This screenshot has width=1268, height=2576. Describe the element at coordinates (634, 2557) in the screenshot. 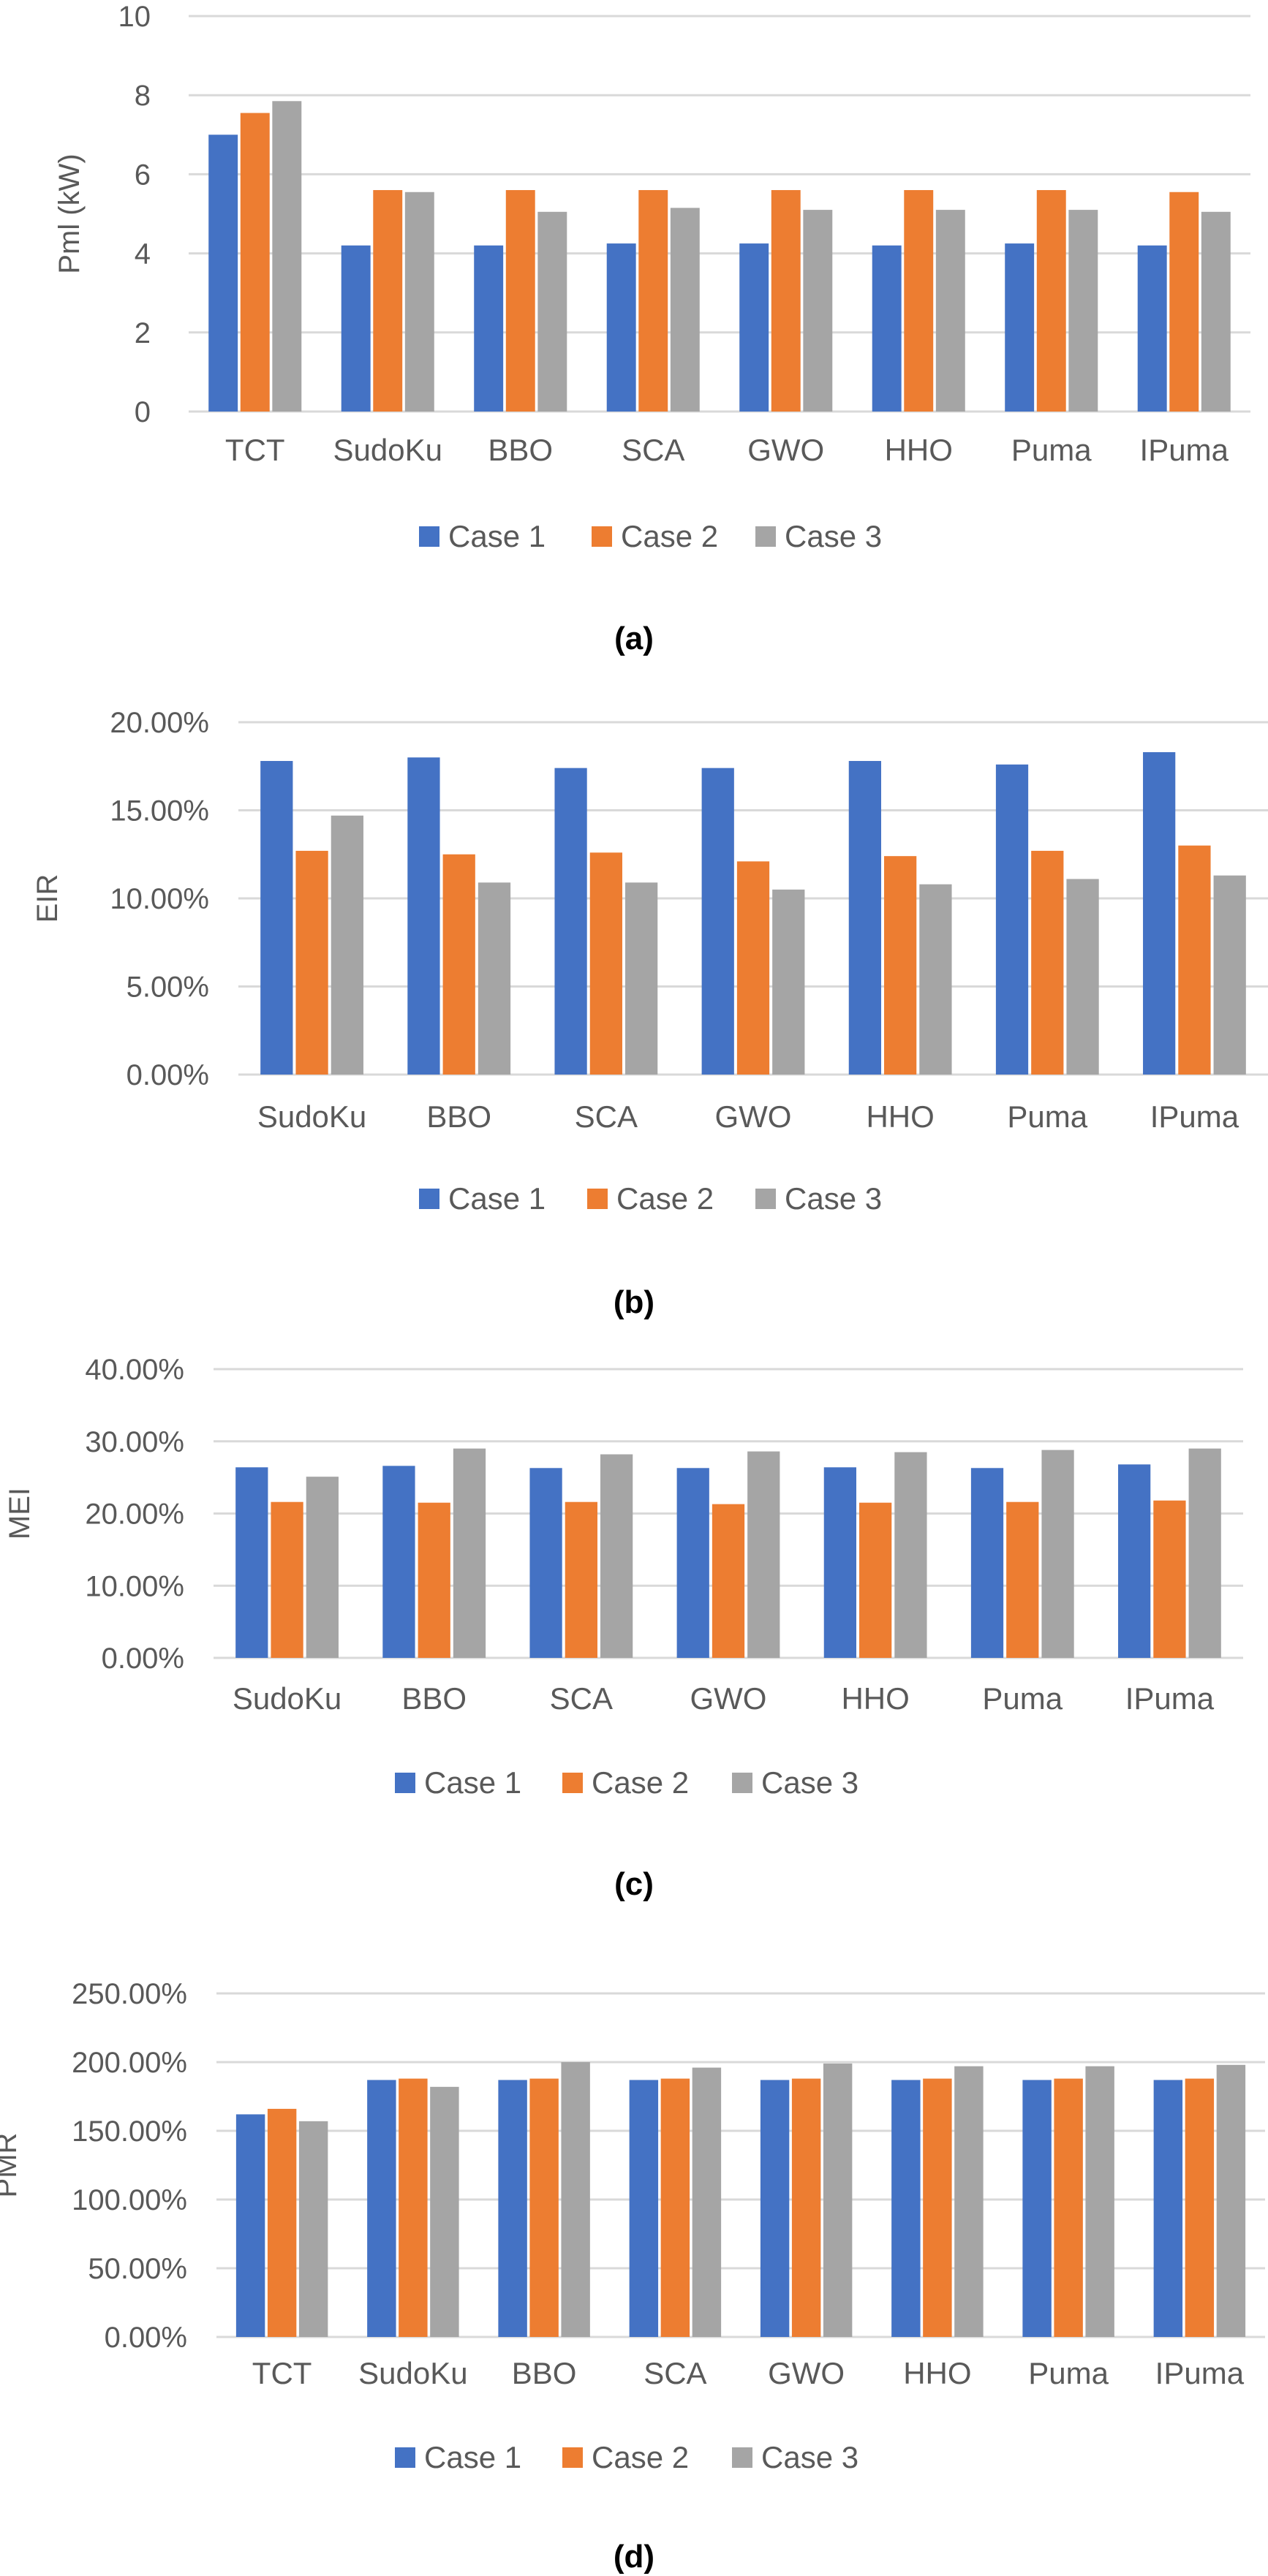

I see `panel-label: (d)` at that location.